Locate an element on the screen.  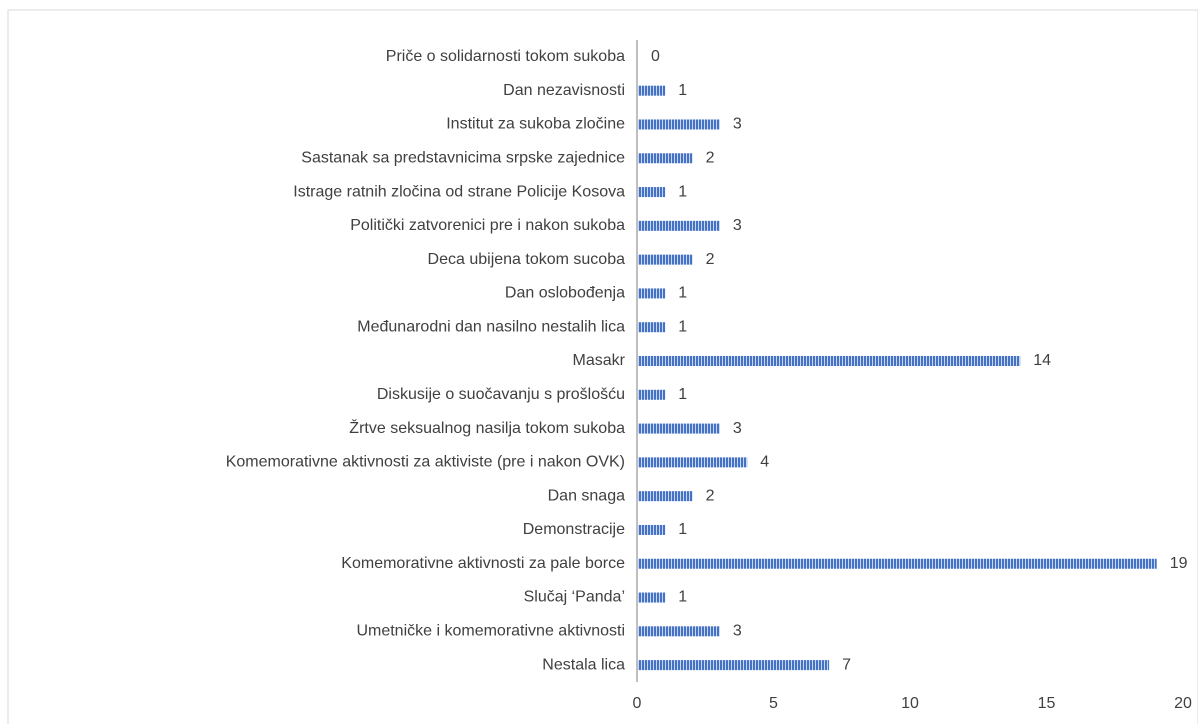
y-tick-label: Dan snaga is located at coordinates (586, 495).